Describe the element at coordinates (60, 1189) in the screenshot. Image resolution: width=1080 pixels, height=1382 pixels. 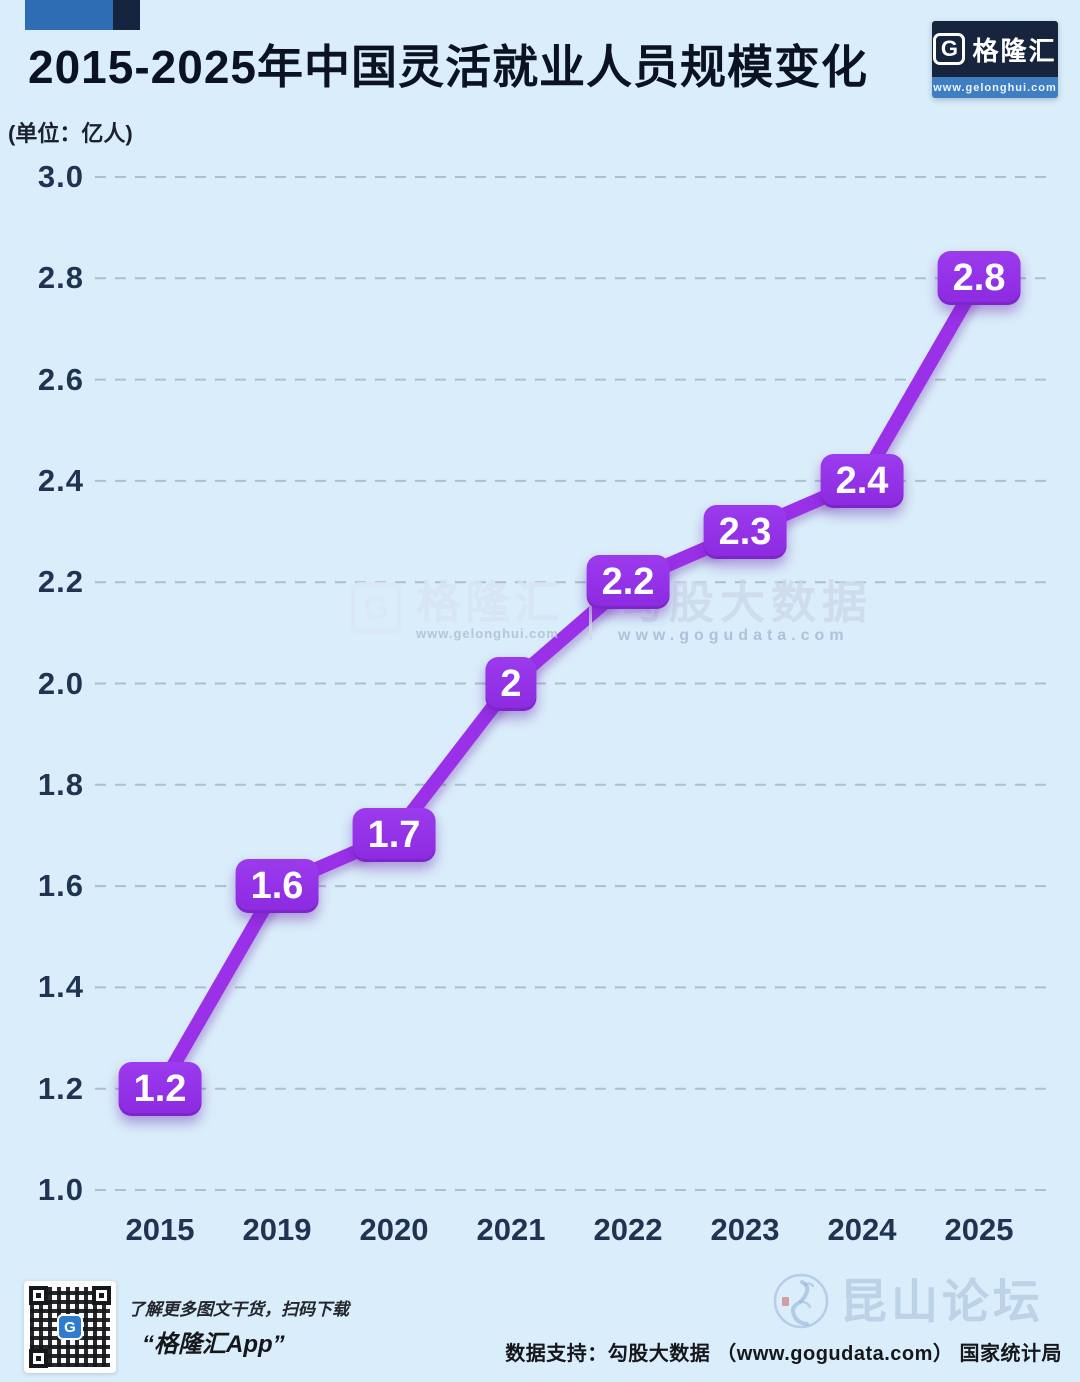
I see `y-axis-tick-label: 1.0` at that location.